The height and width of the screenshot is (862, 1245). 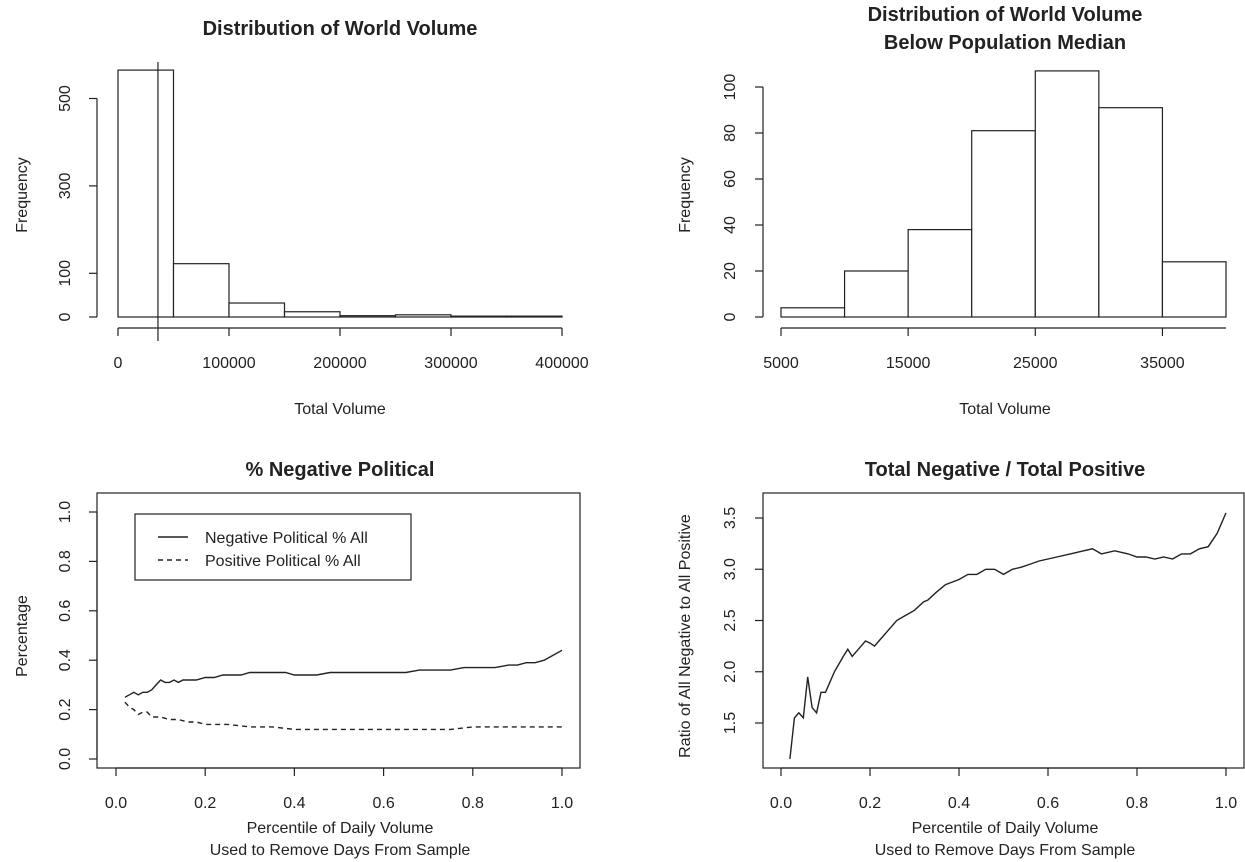 I want to click on panel4-x-tick-label: 0.6, so click(x=1048, y=803).